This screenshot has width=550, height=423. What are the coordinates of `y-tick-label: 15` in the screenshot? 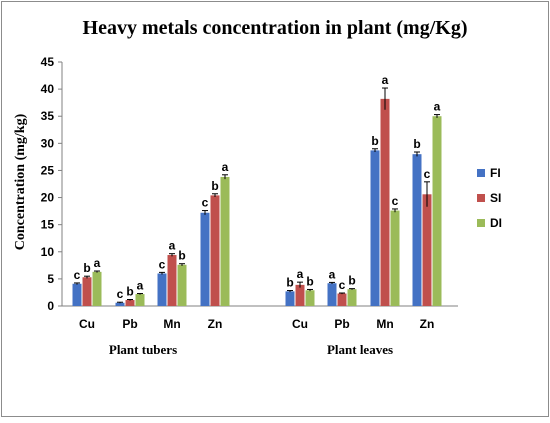 It's located at (48, 225).